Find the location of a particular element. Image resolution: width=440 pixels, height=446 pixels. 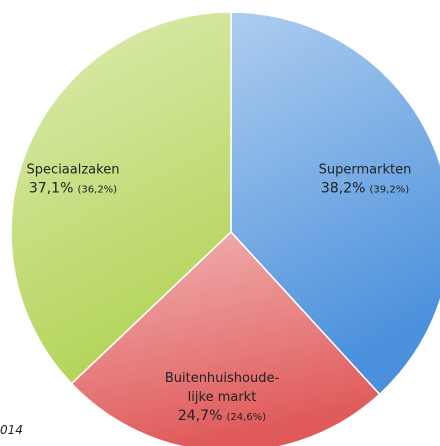

slice-label: Supermarkten 38,2% (39,2%) is located at coordinates (365, 180).